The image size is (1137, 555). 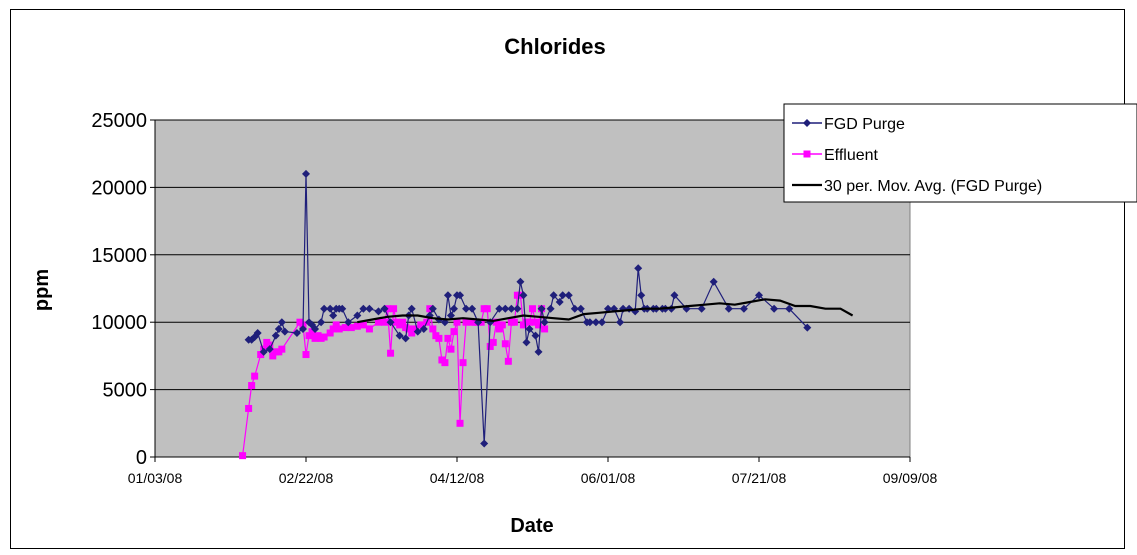 What do you see at coordinates (531, 526) in the screenshot?
I see `x-axis-title: Date` at bounding box center [531, 526].